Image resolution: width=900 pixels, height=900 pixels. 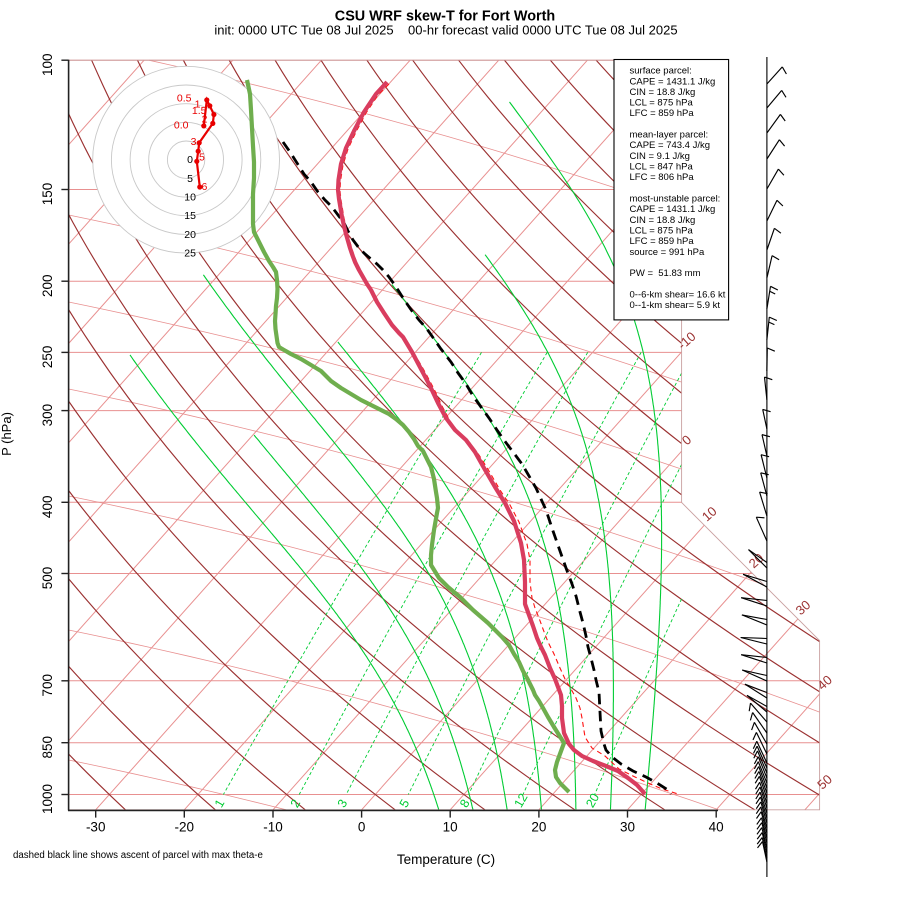 What do you see at coordinates (47, 194) in the screenshot?
I see `svg-text: 150` at bounding box center [47, 194].